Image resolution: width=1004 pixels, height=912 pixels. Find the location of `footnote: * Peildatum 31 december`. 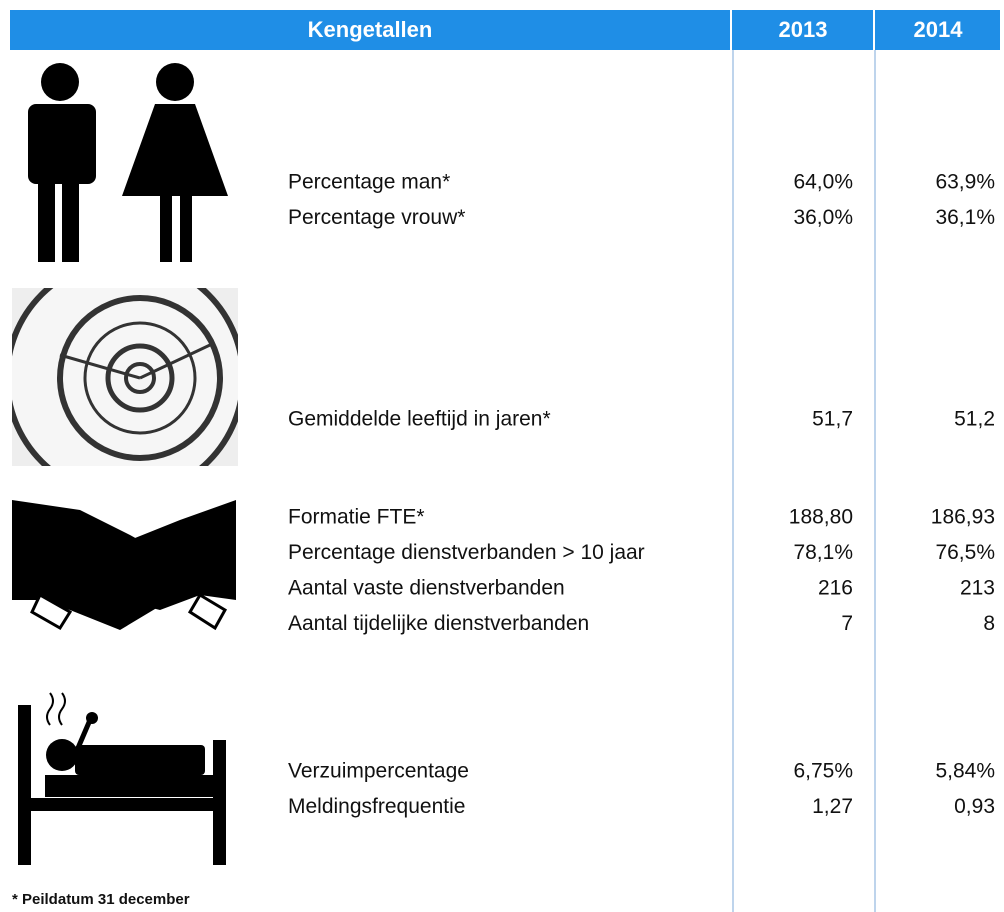

footnote: * Peildatum 31 december is located at coordinates (101, 899).